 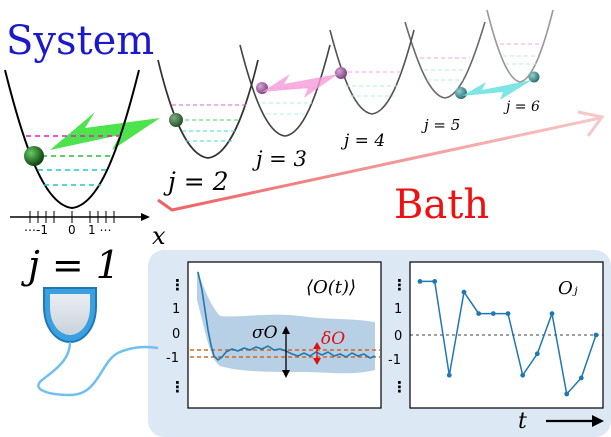 I want to click on left-panel-title: ⟨O(t)⟩, so click(x=331, y=287).